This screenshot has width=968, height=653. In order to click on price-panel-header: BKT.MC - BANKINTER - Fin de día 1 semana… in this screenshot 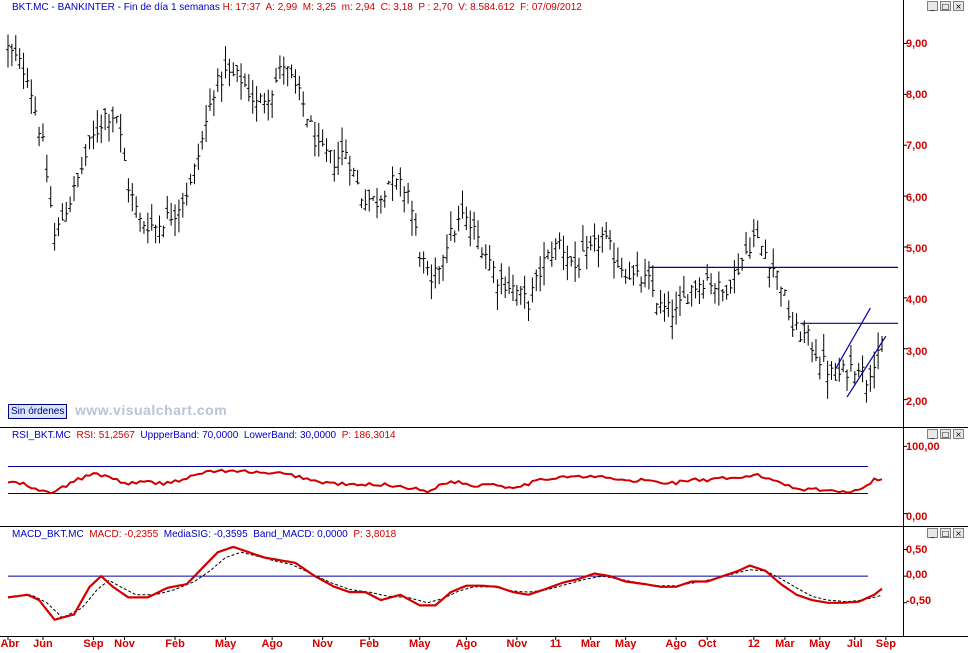, I will do `click(297, 7)`.